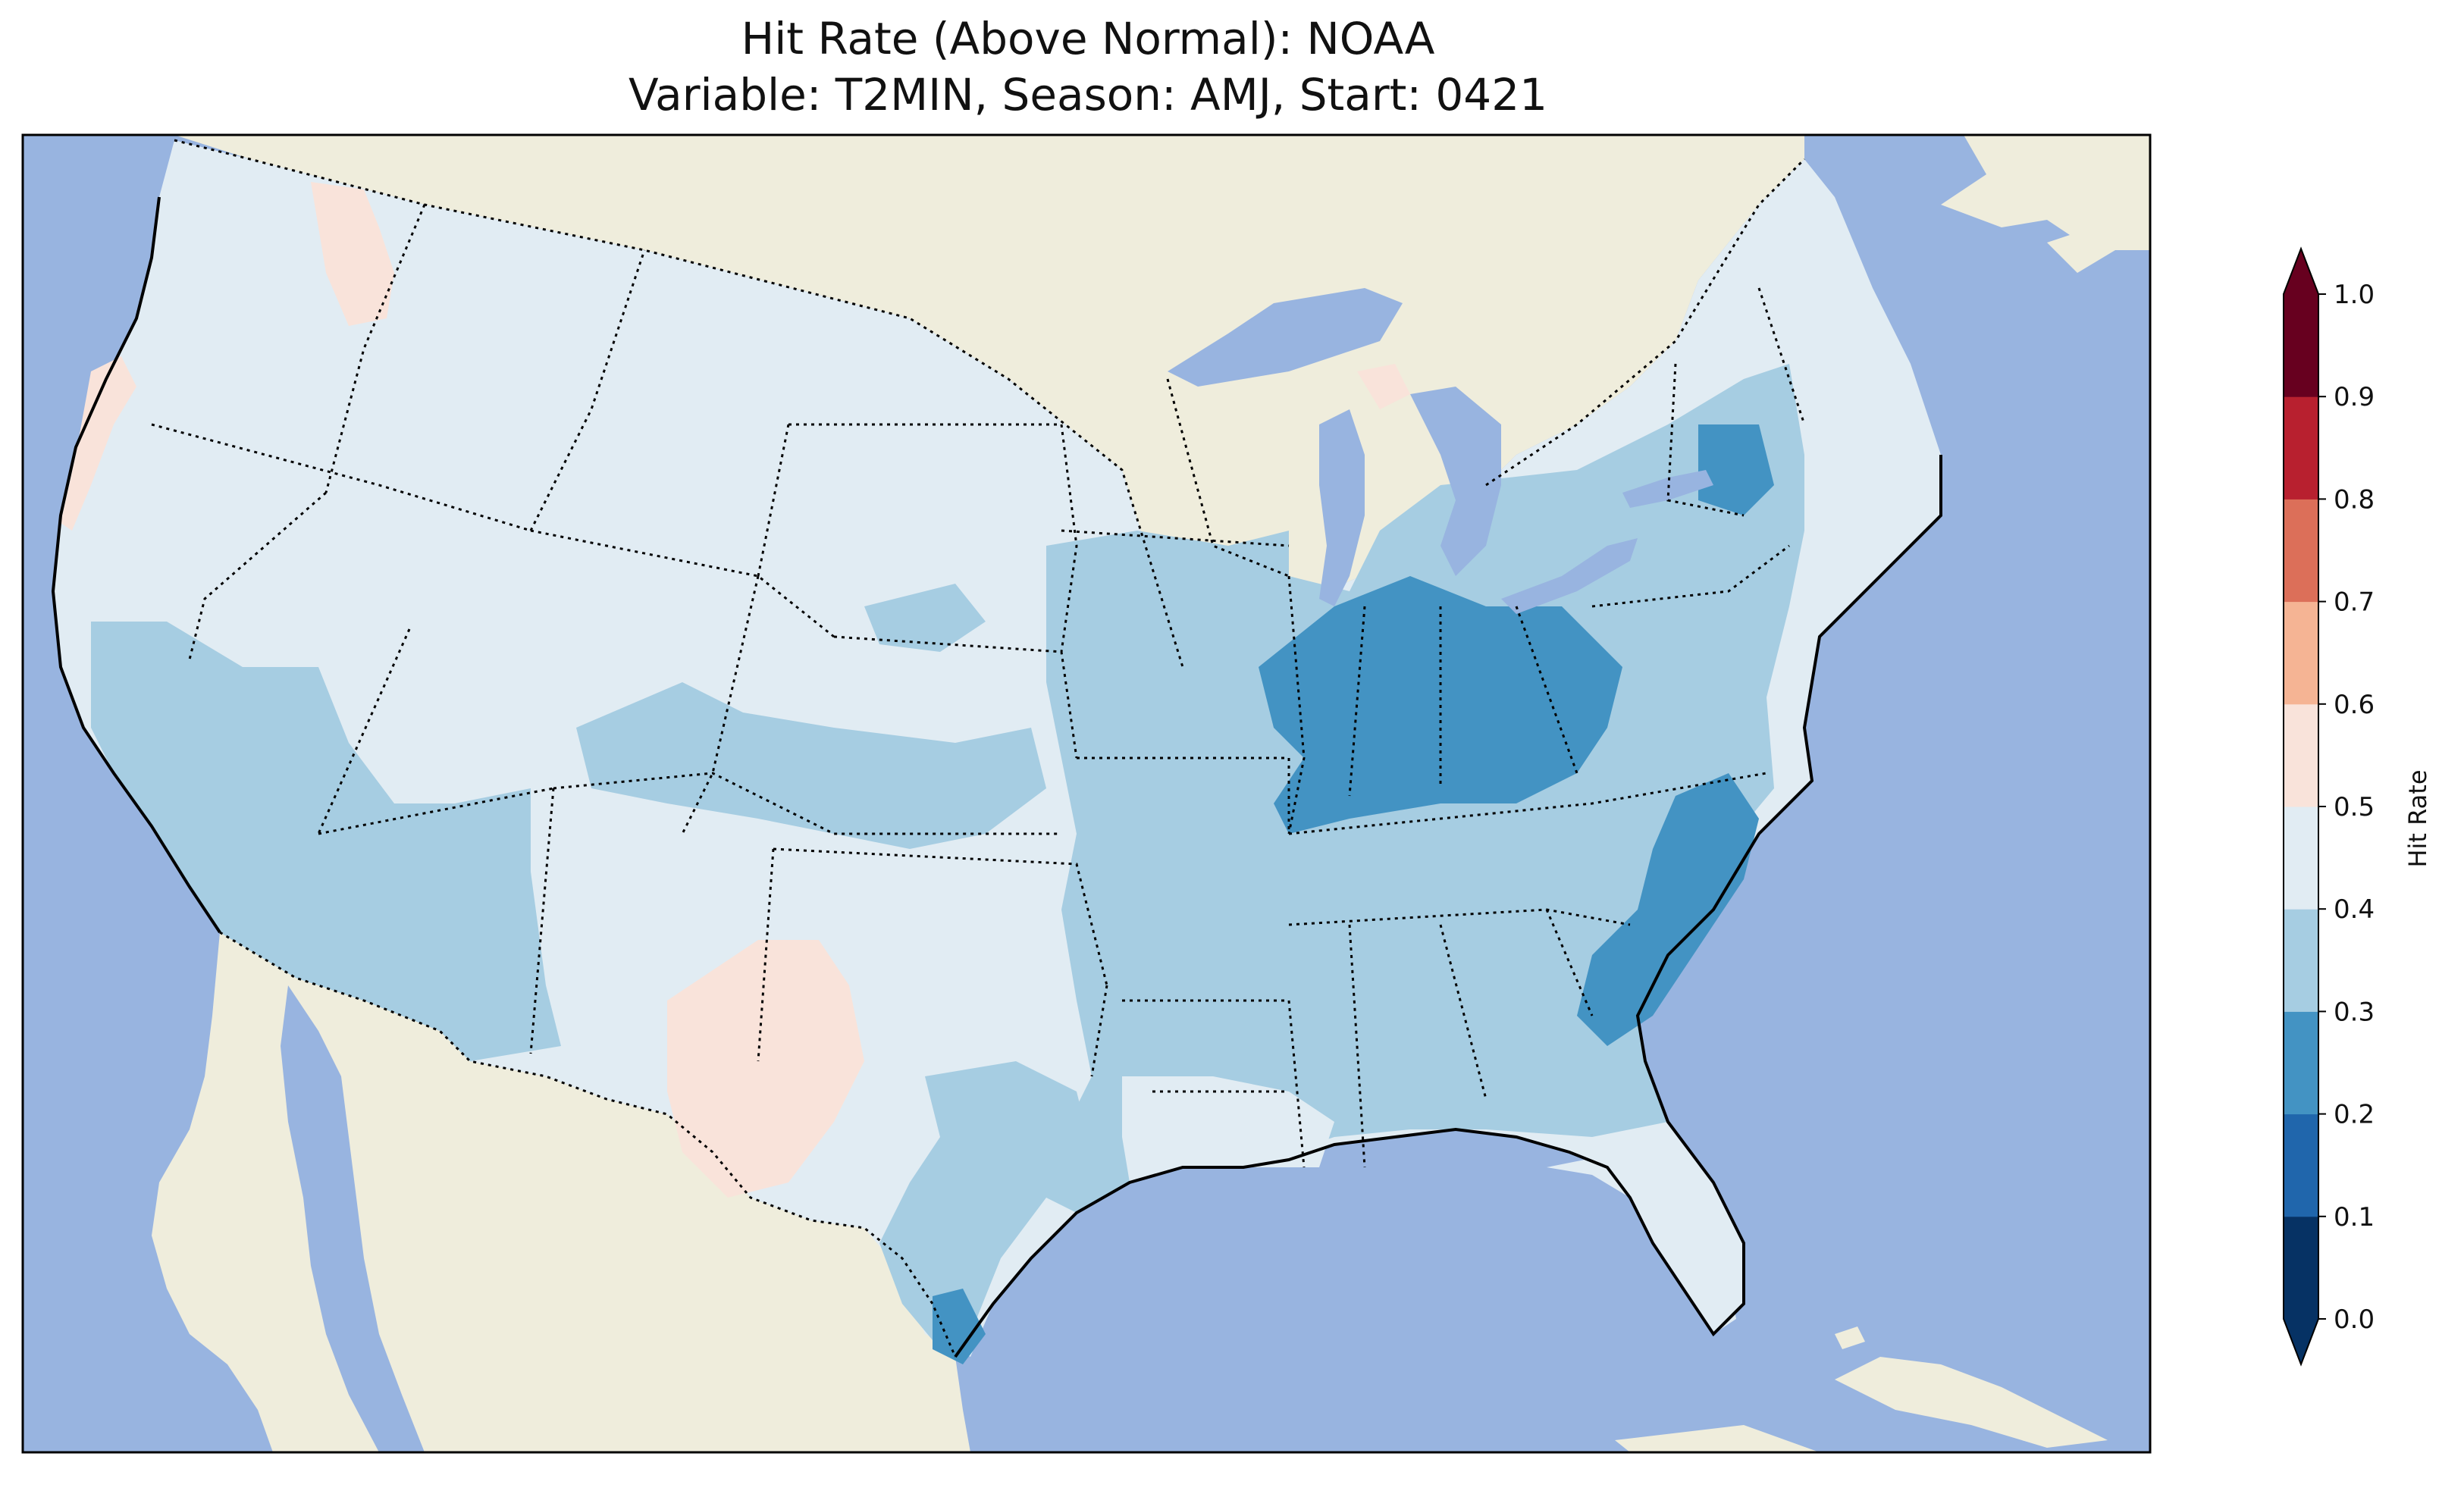 This screenshot has width=2464, height=1494. Describe the element at coordinates (766, 1069) in the screenshot. I see `patch-texas-nm` at that location.